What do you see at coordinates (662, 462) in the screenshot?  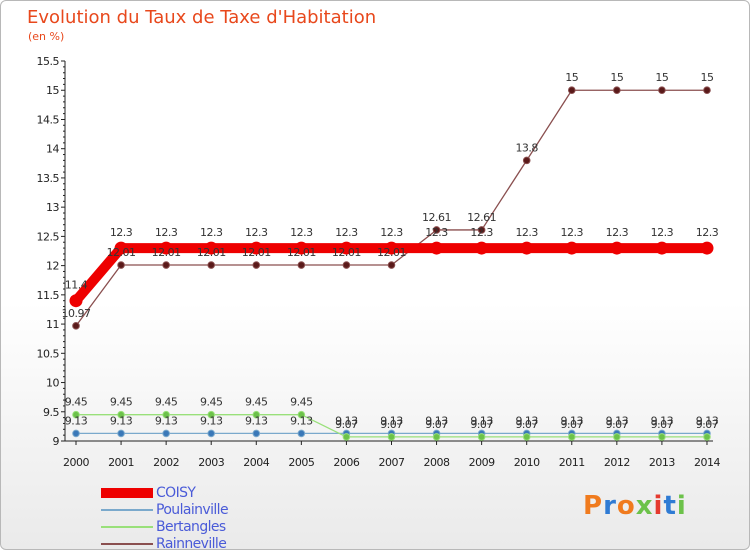 I see `x-tick-label: 2013` at bounding box center [662, 462].